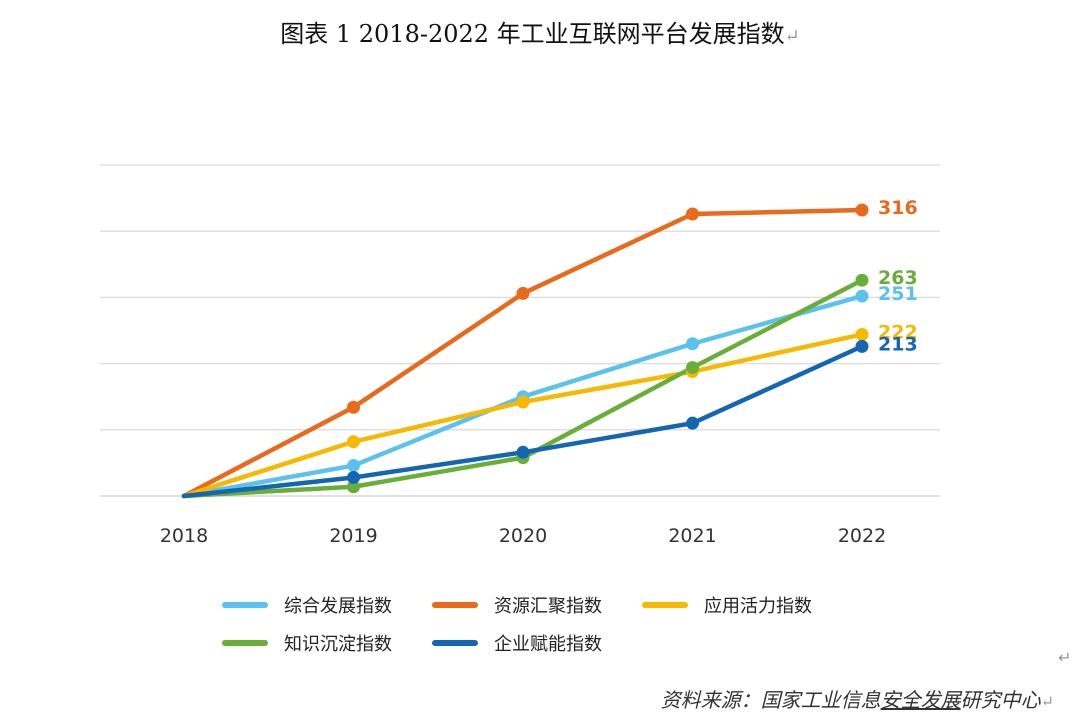  I want to click on end-value-label: 222, so click(898, 332).